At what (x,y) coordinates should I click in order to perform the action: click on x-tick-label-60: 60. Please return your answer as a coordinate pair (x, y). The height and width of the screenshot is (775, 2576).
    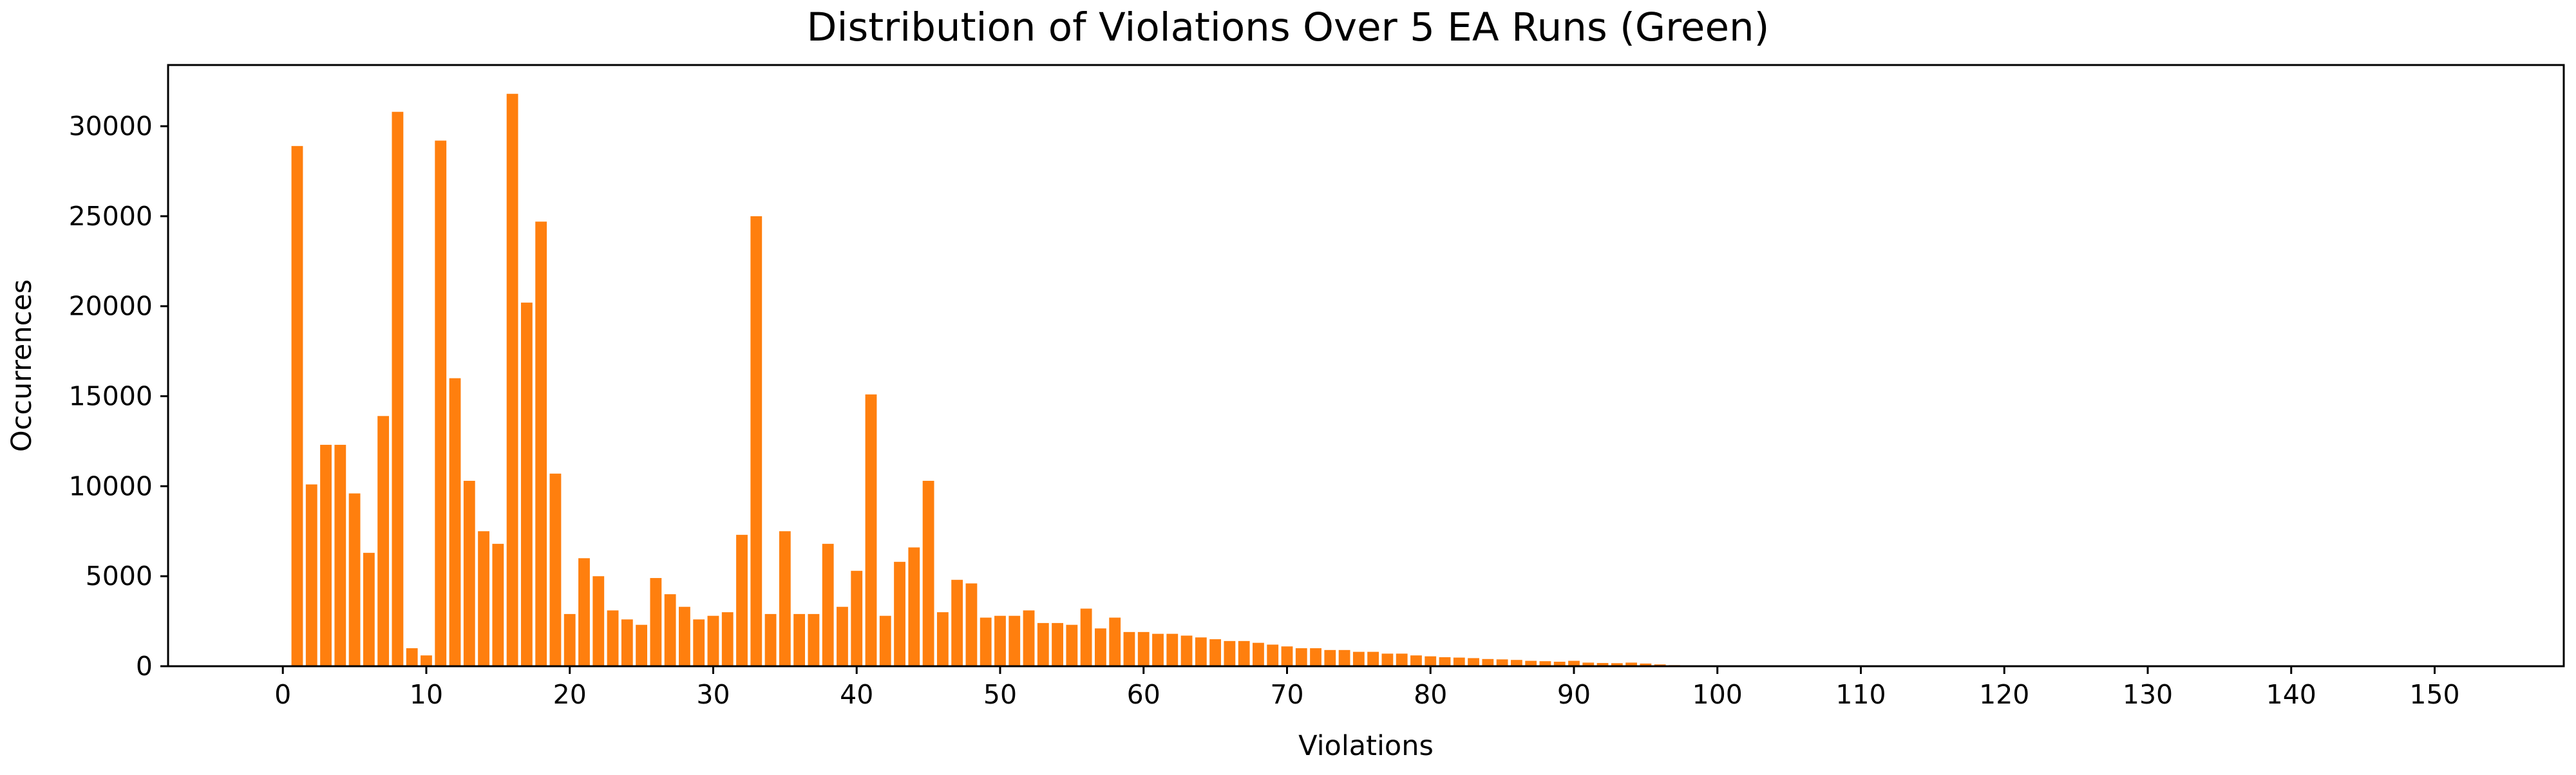
    Looking at the image, I should click on (1143, 694).